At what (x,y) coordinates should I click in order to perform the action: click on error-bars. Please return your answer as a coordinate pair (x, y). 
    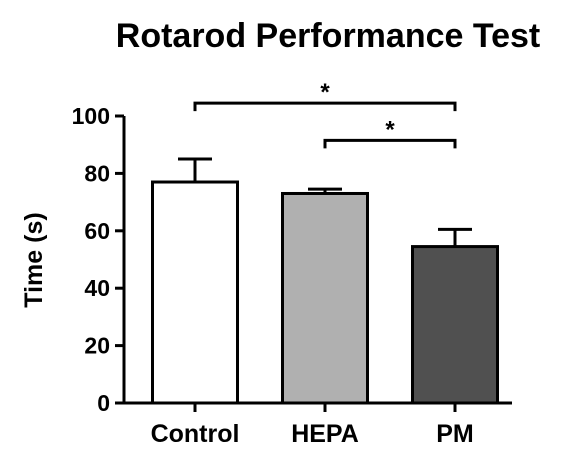
    Looking at the image, I should click on (325, 202).